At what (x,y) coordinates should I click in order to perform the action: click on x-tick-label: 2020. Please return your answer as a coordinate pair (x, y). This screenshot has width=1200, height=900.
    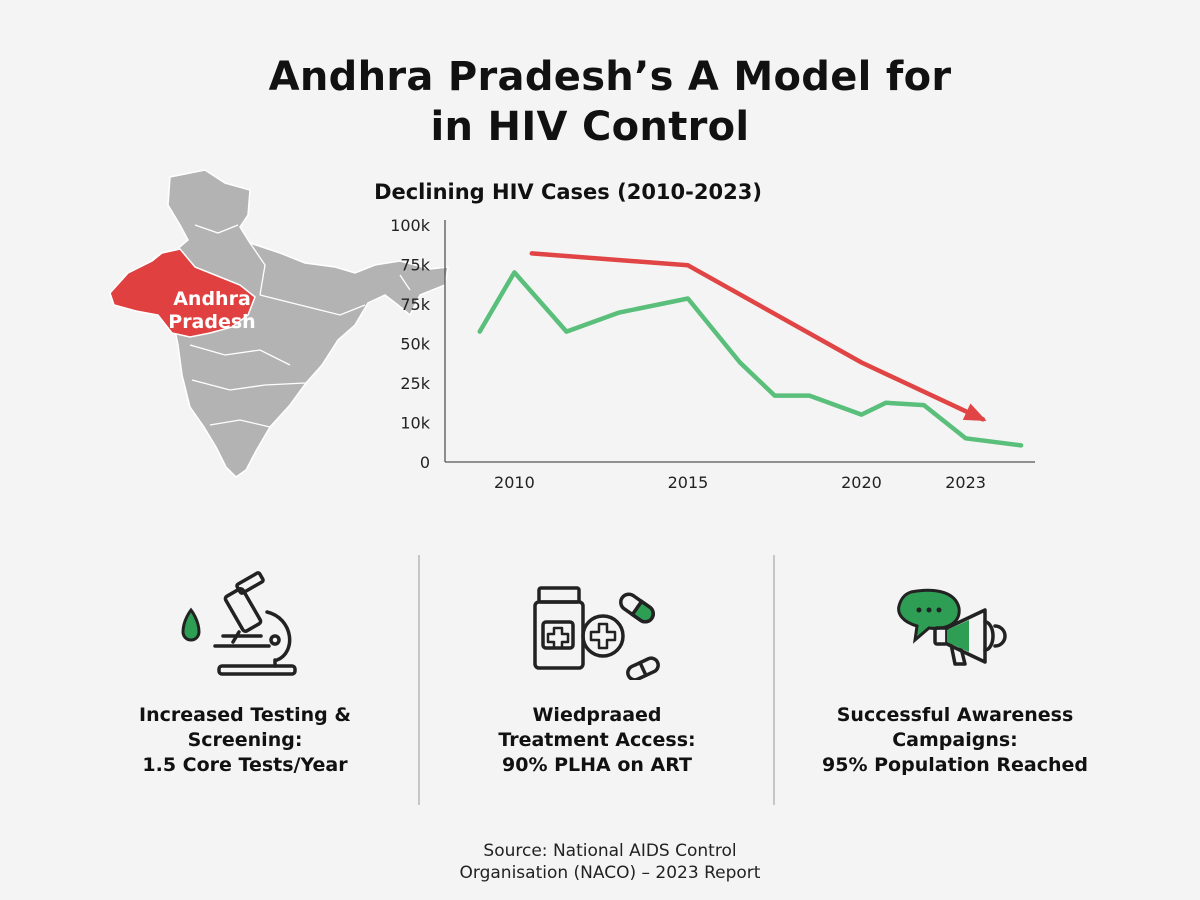
    Looking at the image, I should click on (861, 482).